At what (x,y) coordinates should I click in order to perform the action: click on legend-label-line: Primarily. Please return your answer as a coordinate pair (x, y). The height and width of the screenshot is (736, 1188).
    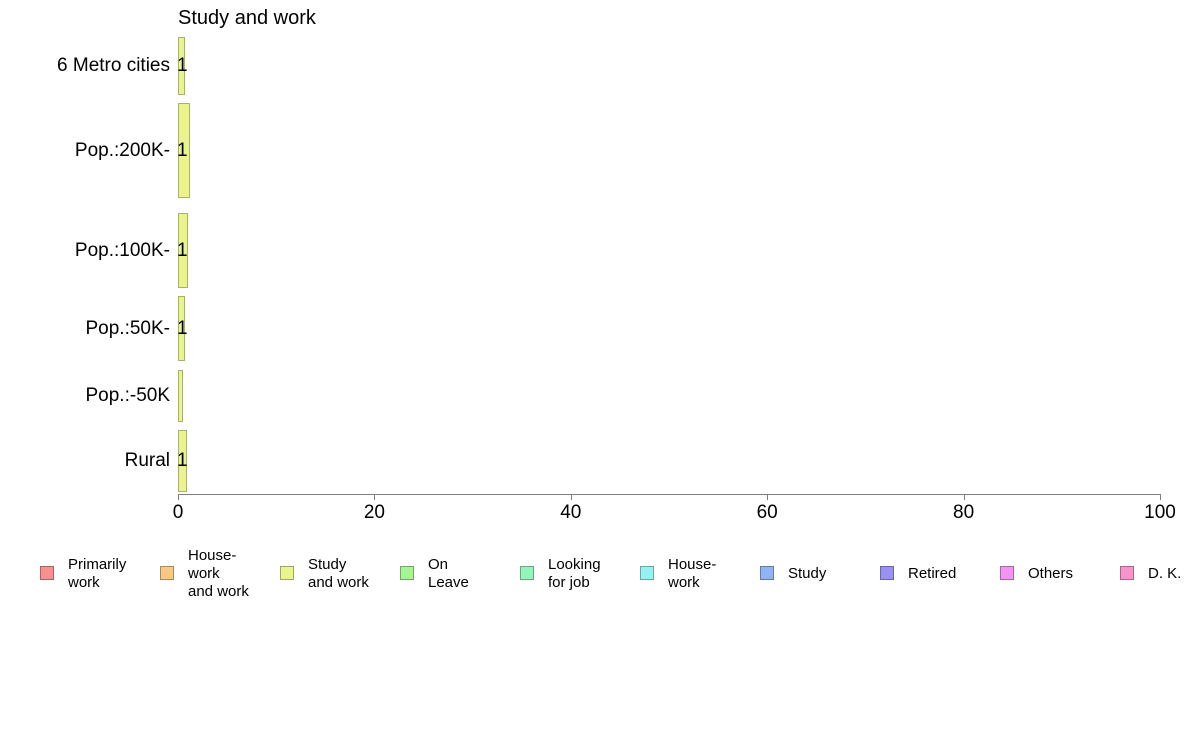
    Looking at the image, I should click on (97, 564).